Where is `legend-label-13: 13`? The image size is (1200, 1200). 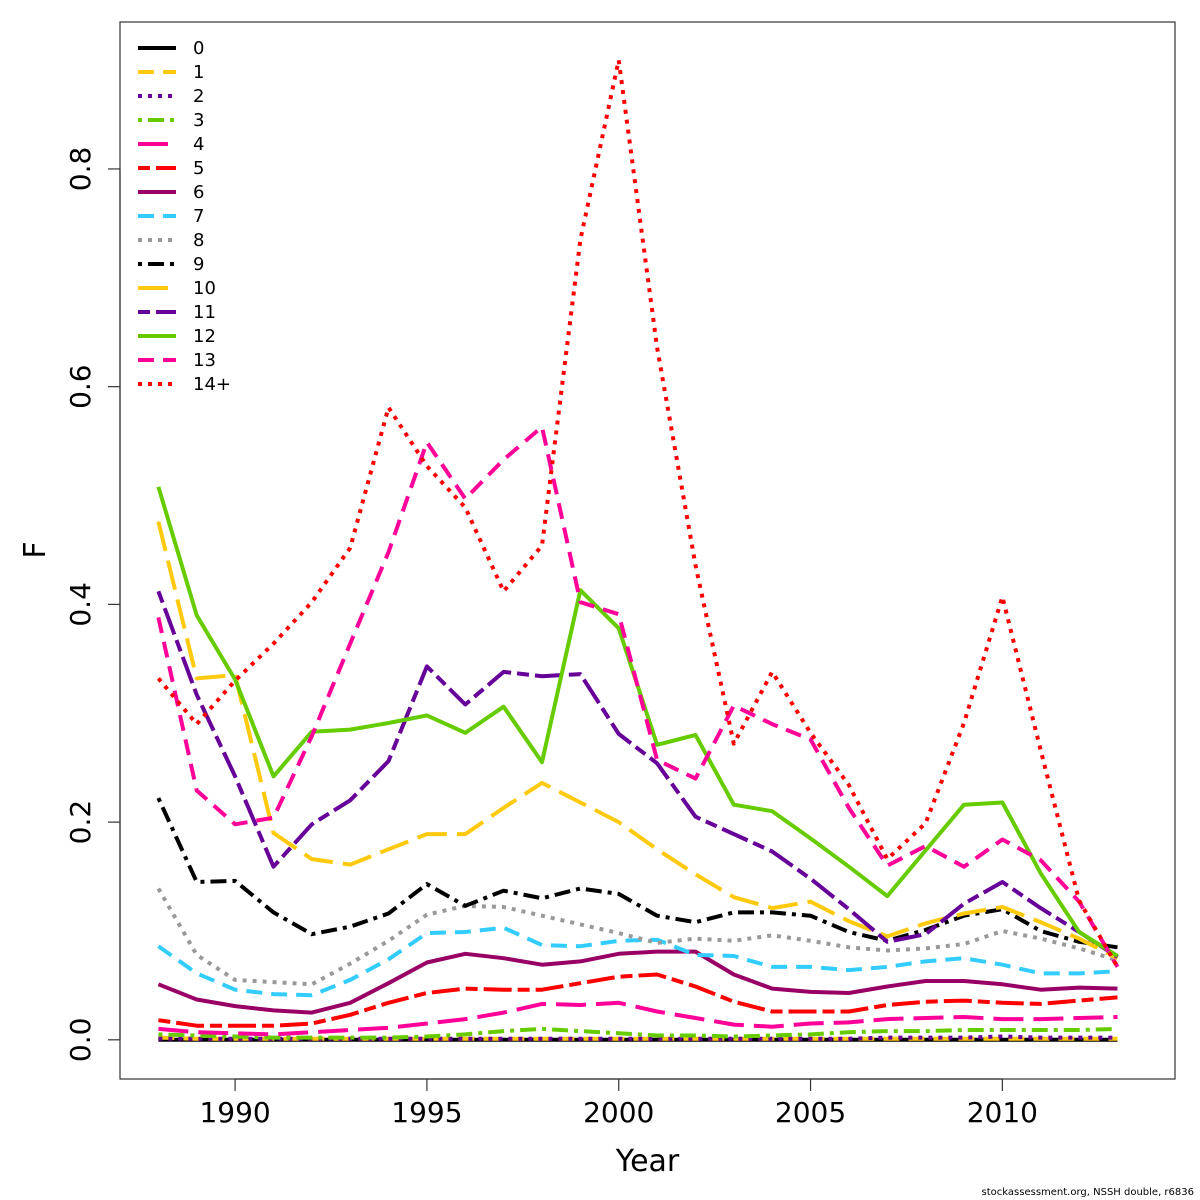 legend-label-13: 13 is located at coordinates (204, 360).